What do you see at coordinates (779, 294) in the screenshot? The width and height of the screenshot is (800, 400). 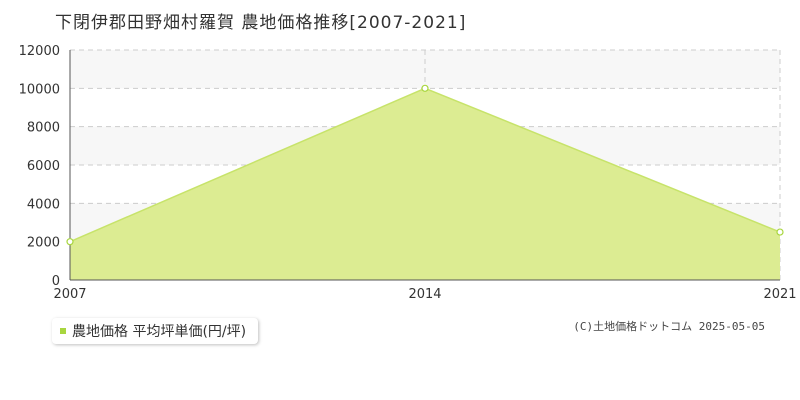 I see `x-tick-label: 2021` at bounding box center [779, 294].